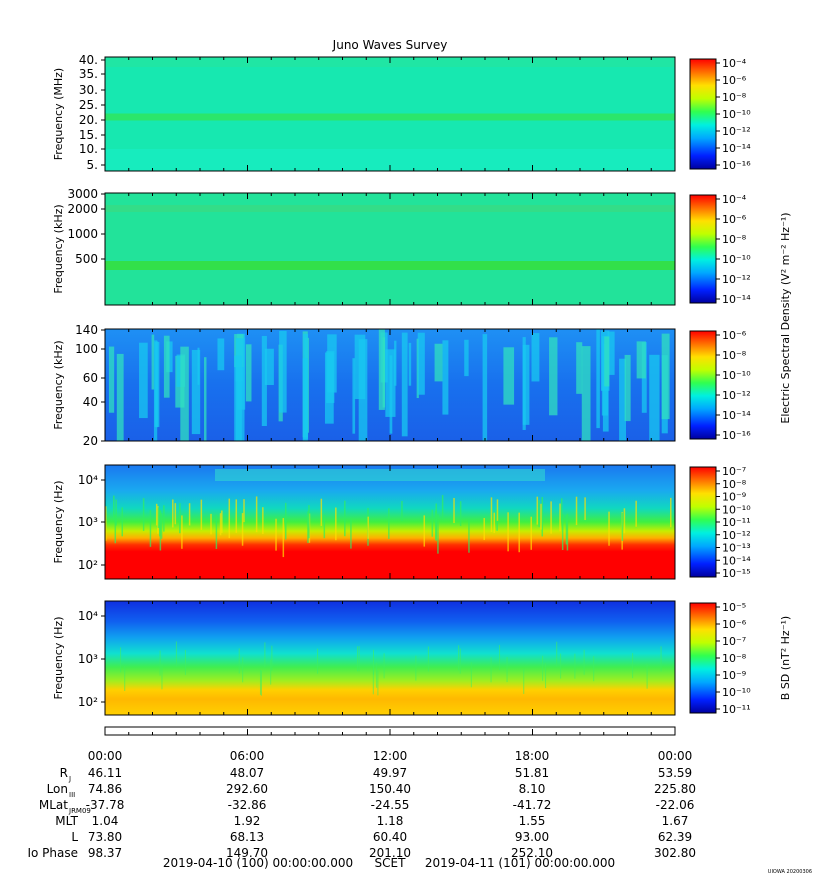  Describe the element at coordinates (532, 853) in the screenshot. I see `ephemeris-value: 252.10` at that location.